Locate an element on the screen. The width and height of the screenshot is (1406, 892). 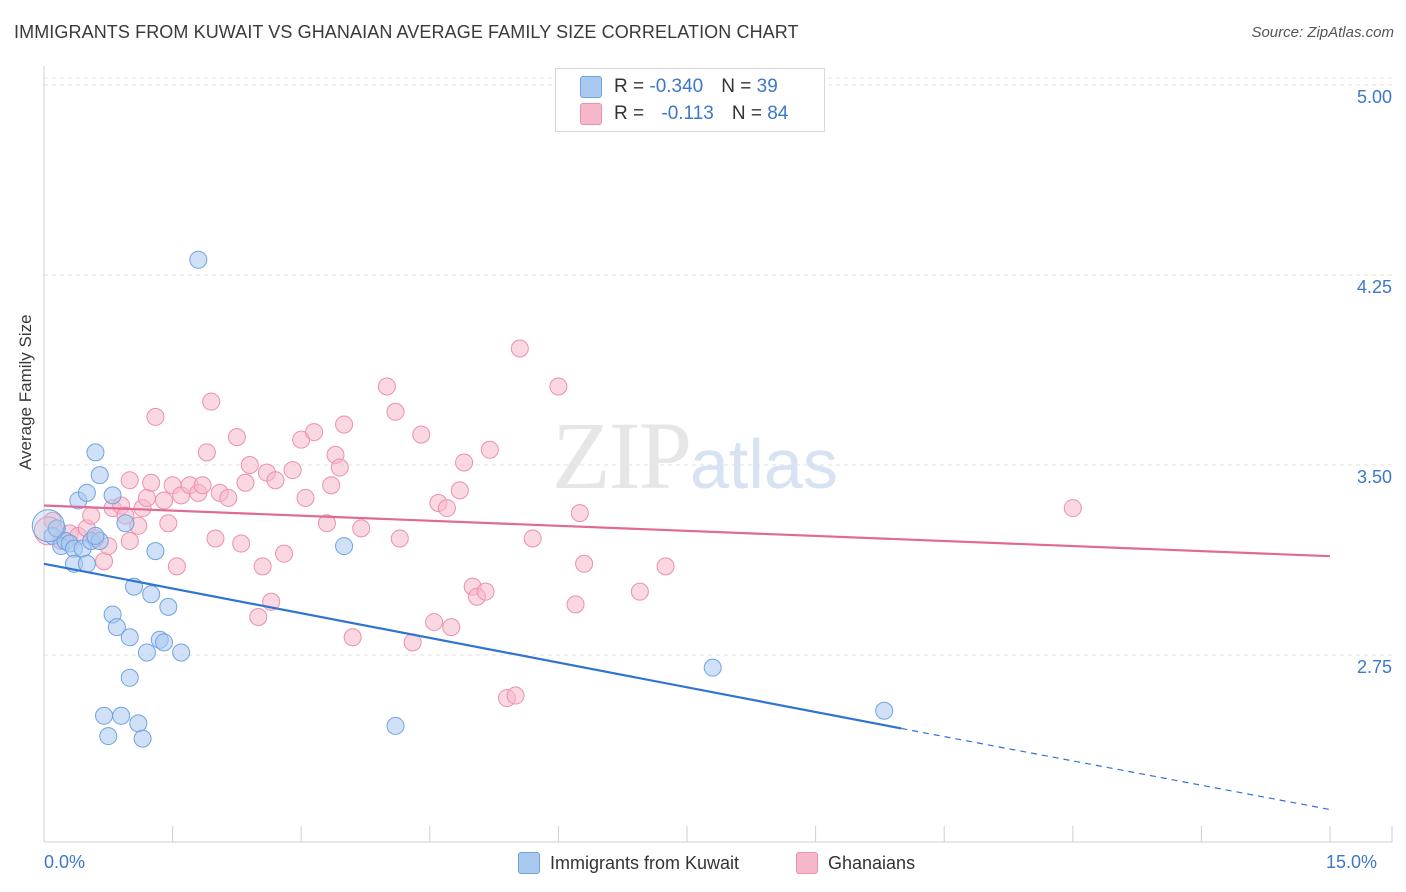
correlation-legend: R = -0.340 N = 39 R = -0.113 N = 84 is located at coordinates (690, 100).